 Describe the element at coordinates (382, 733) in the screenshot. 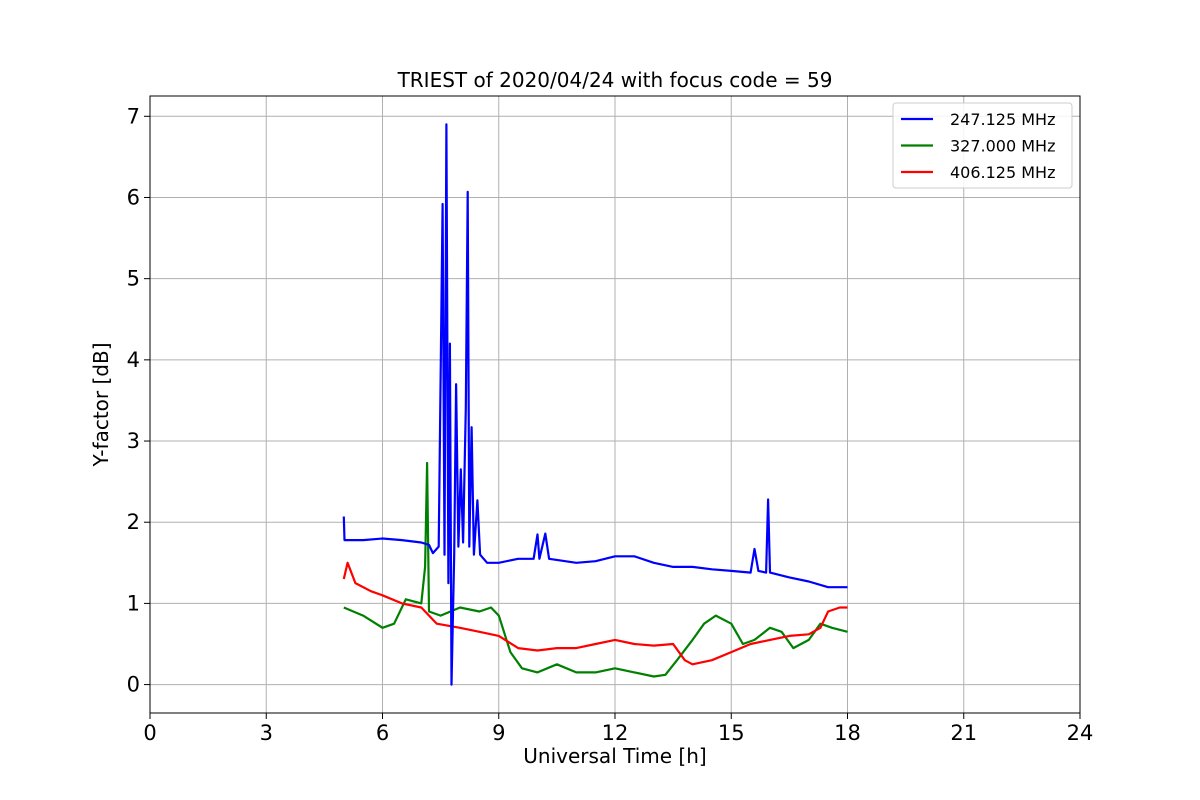

I see `x-tick-label: 6` at that location.